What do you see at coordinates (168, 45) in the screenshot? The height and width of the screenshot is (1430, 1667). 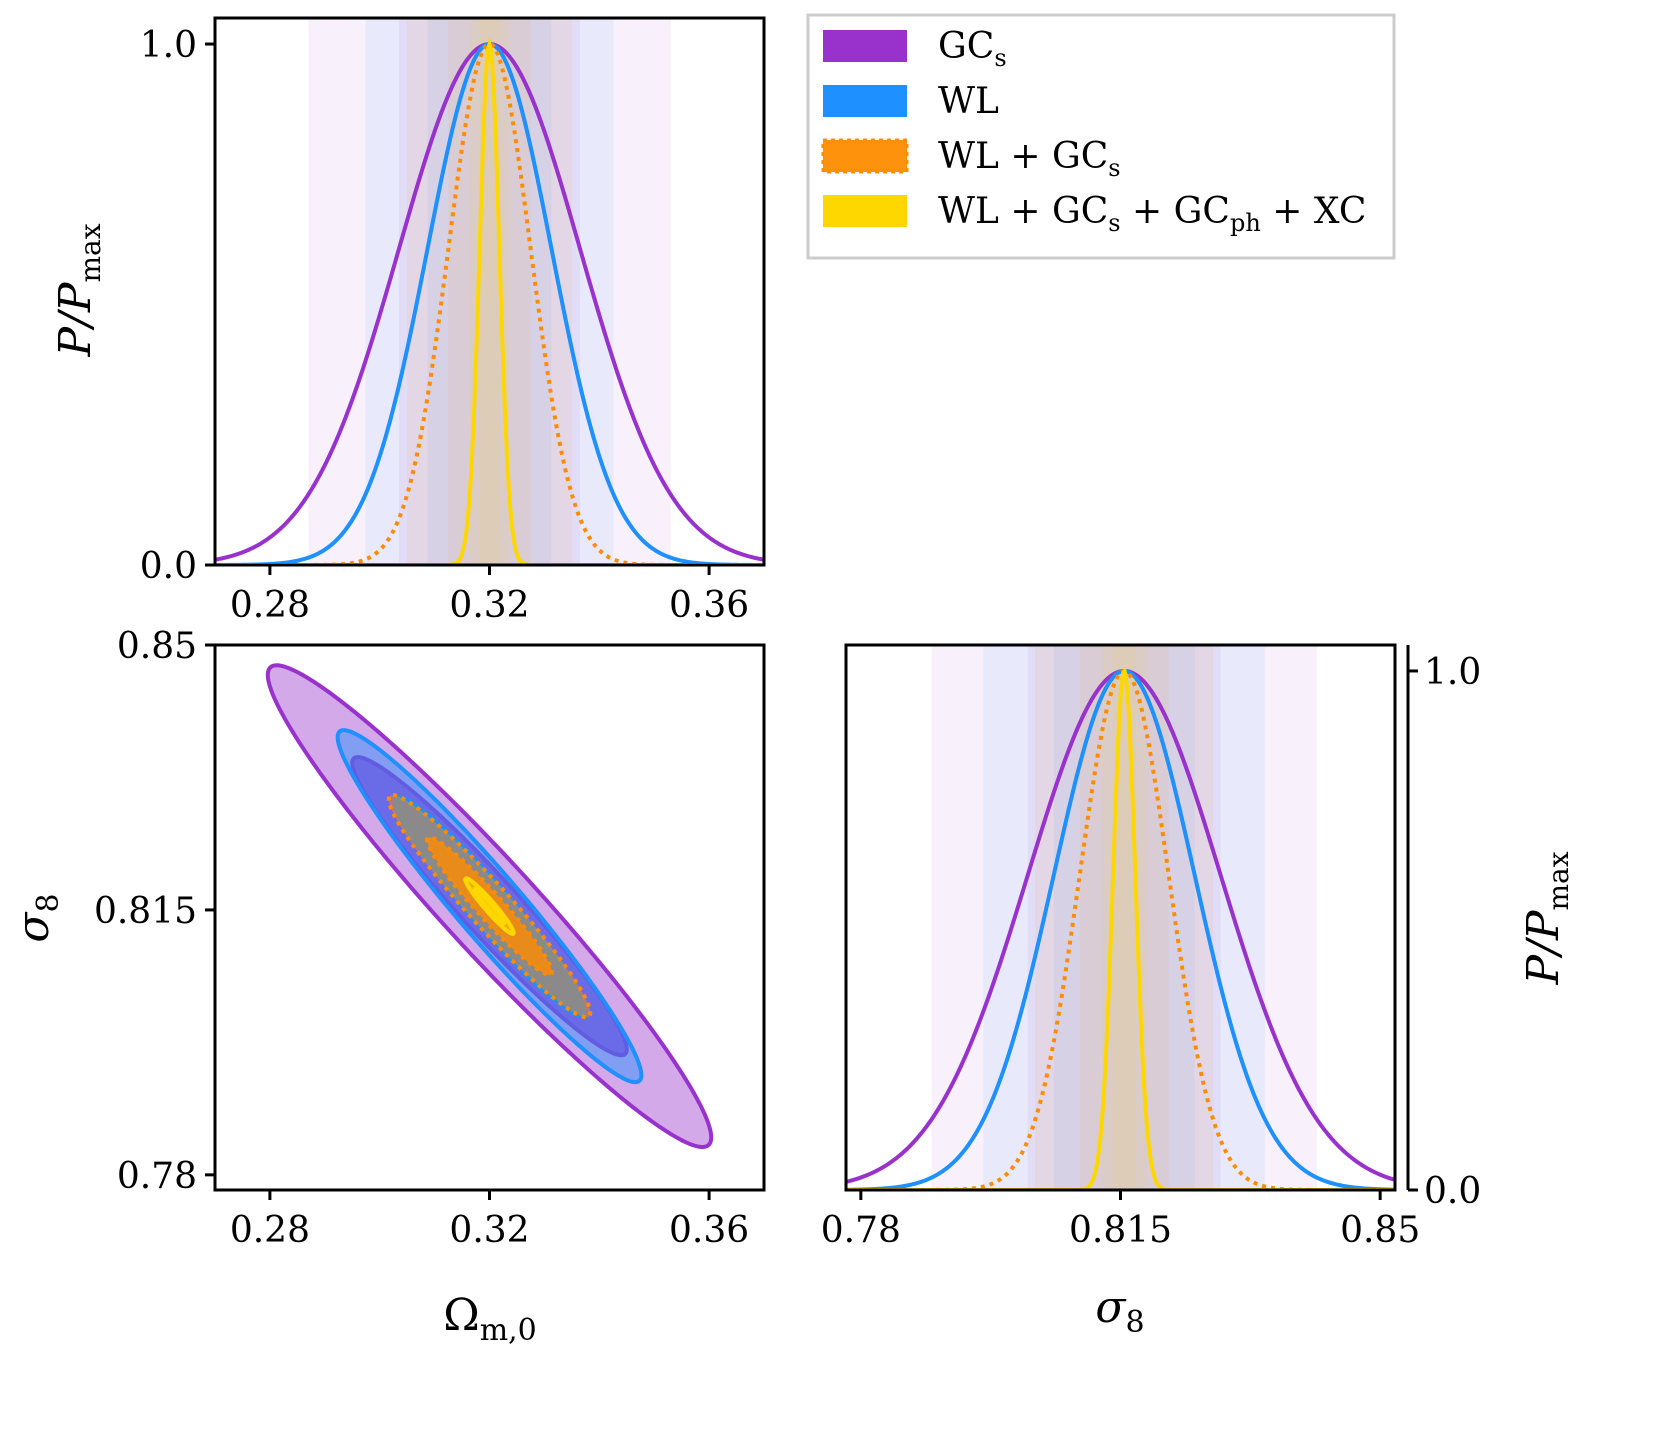 I see `omega-marginal-ytick-label: 1.0` at bounding box center [168, 45].